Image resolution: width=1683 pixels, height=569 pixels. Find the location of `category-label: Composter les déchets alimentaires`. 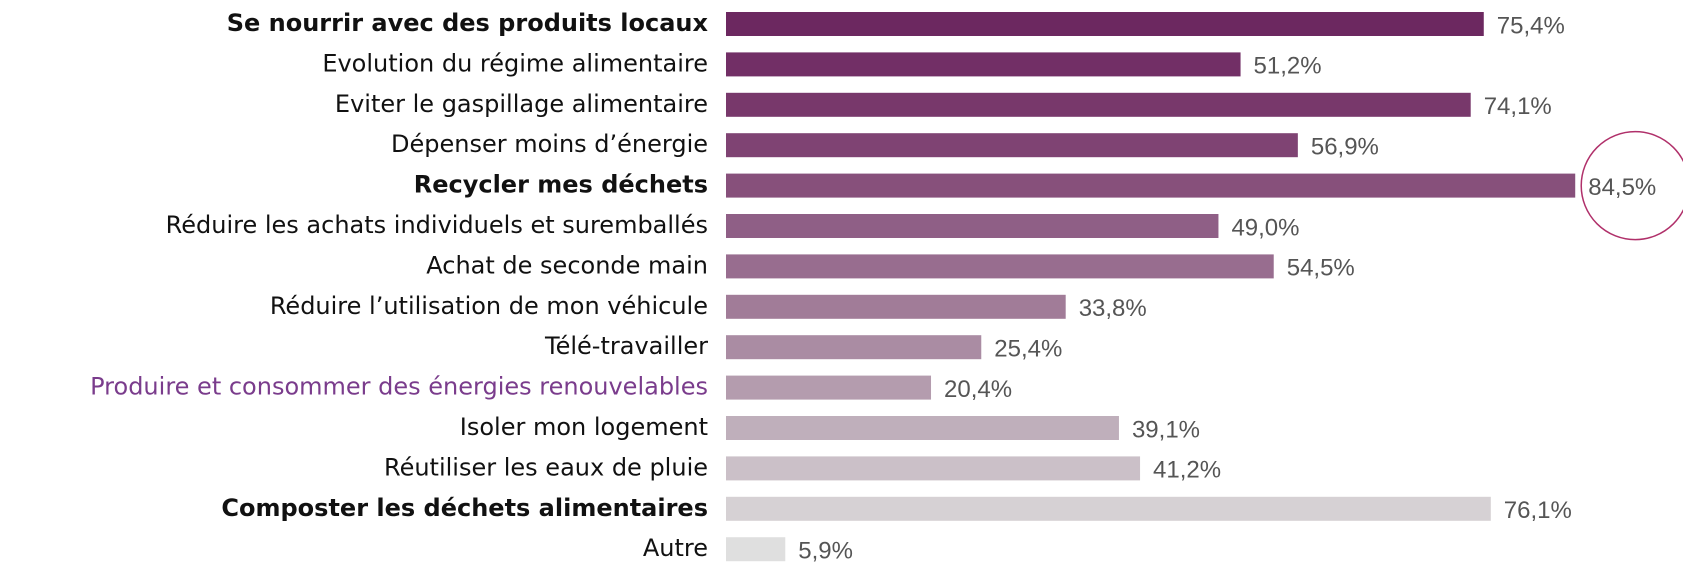

category-label: Composter les déchets alimentaires is located at coordinates (464, 508).